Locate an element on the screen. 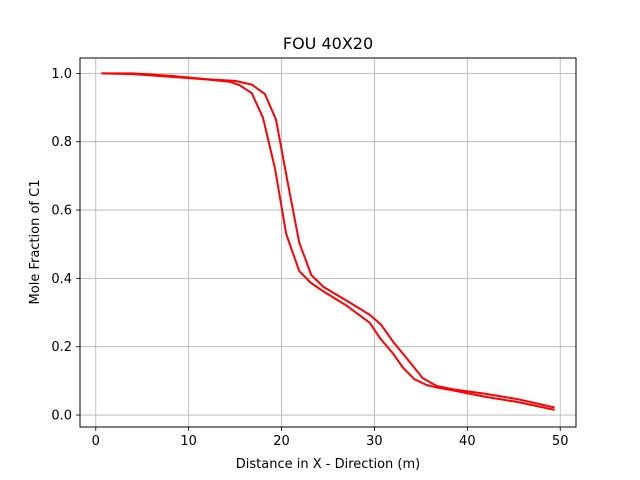  x-tick-label: 50 is located at coordinates (560, 441).